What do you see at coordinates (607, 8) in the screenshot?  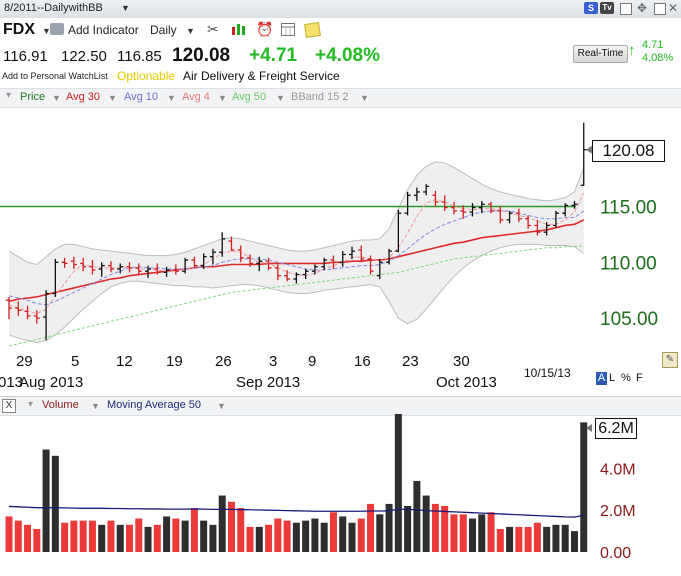 I see `tv-badge-icon: Tv` at bounding box center [607, 8].